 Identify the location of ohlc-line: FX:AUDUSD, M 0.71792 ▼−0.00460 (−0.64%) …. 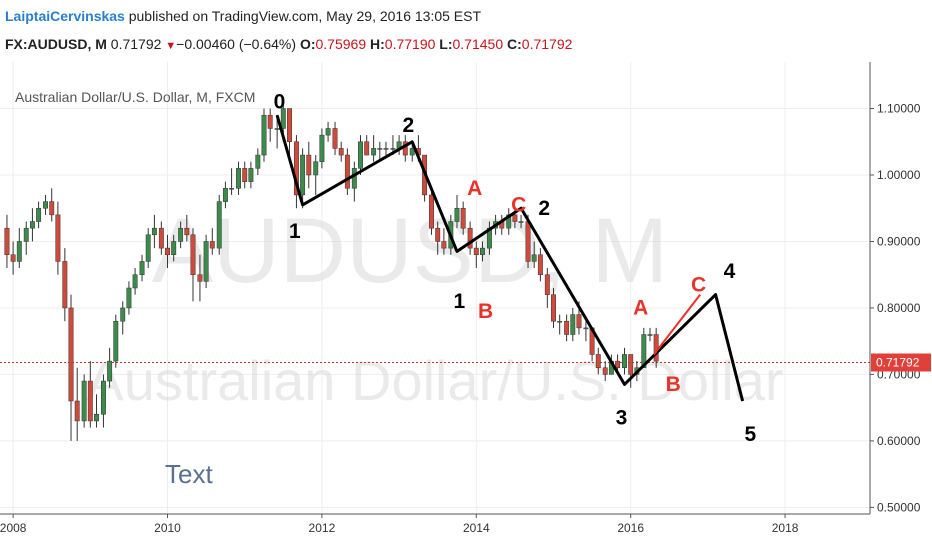
(288, 44).